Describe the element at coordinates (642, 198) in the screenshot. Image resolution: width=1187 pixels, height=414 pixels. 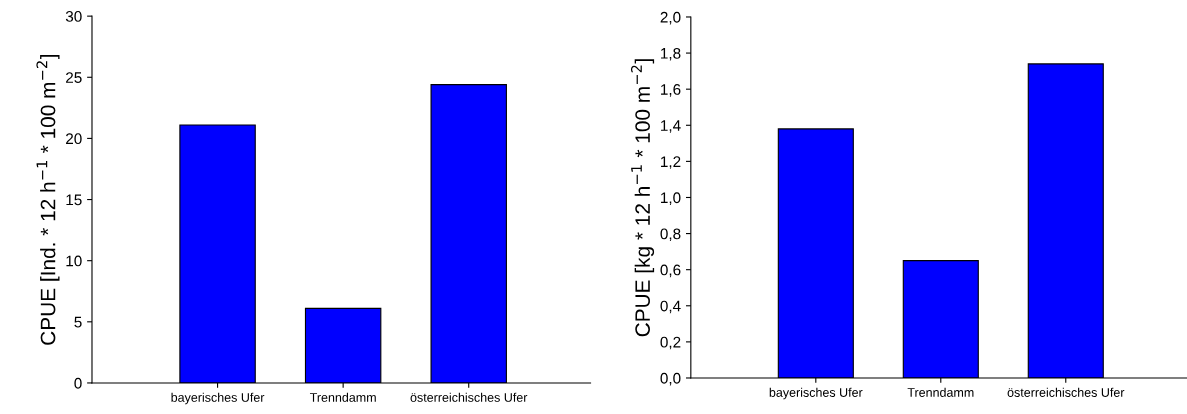
I see `y-axis-title: CPUE [kg * 12 h$^{−1}$ * 100 m$^{−2}$]` at that location.